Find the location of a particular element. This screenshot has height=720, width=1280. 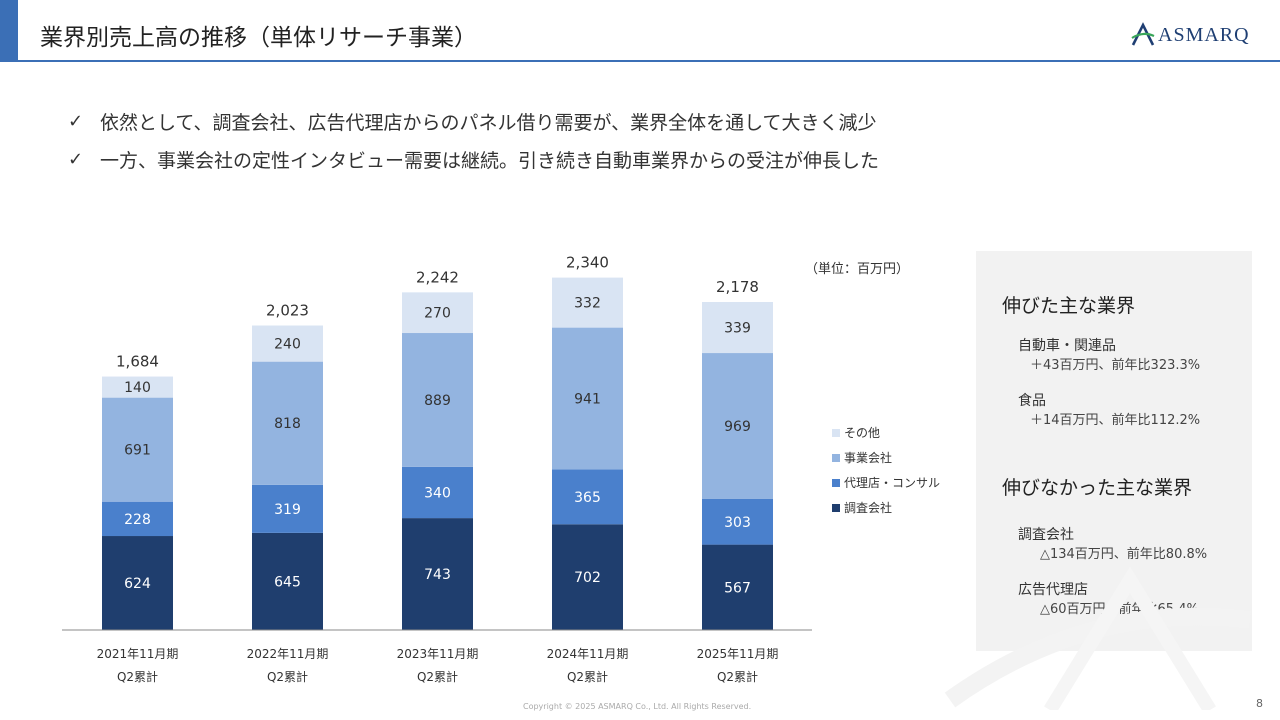

page-number: 8 is located at coordinates (1259, 703).